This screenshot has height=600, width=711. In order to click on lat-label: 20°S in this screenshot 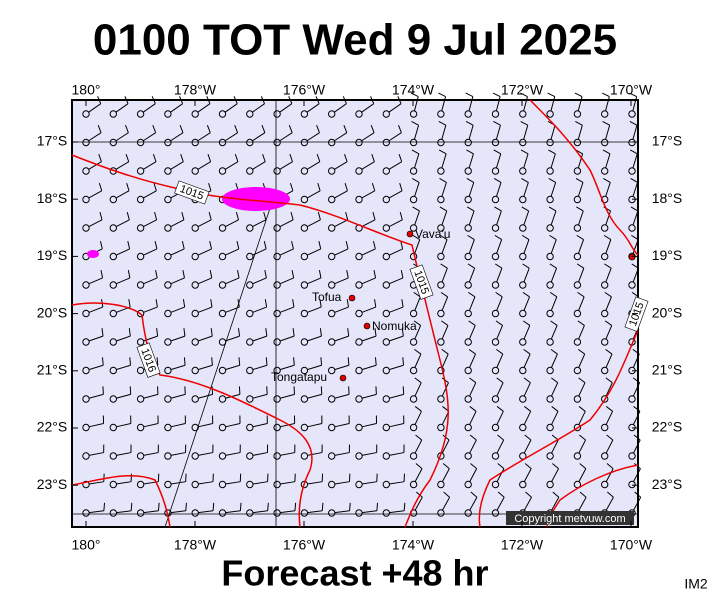, I will do `click(52, 312)`.